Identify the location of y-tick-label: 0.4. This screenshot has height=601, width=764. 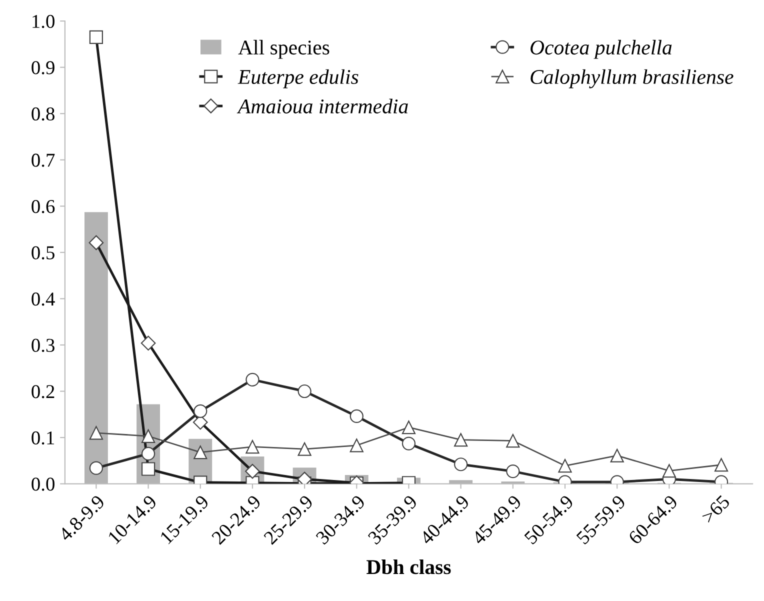
(43, 299).